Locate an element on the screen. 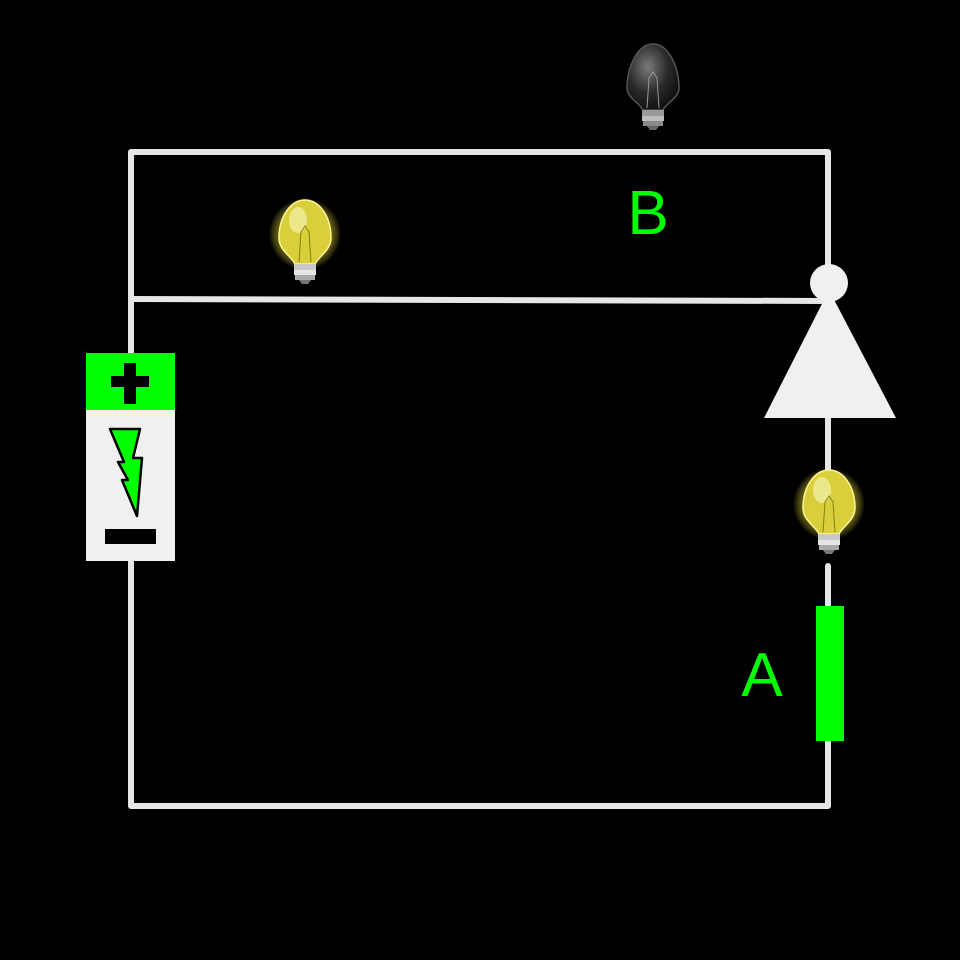 This screenshot has height=960, width=960. plus-icon is located at coordinates (130, 383).